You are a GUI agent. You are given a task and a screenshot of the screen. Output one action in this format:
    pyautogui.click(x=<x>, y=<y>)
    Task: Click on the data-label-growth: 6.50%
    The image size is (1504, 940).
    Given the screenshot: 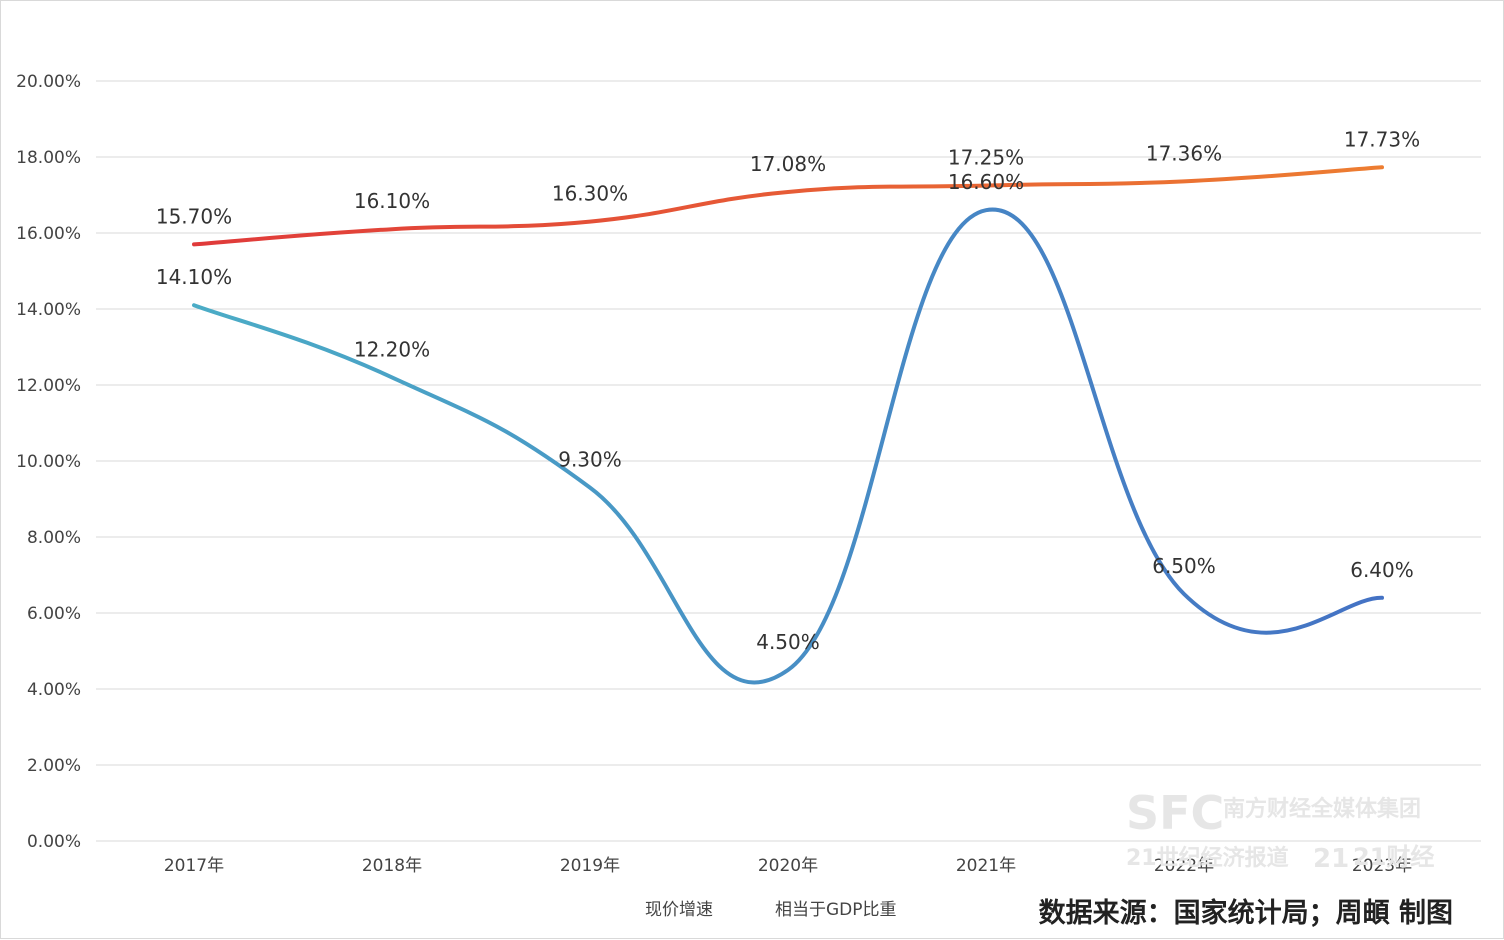 What is the action you would take?
    pyautogui.click(x=1184, y=566)
    